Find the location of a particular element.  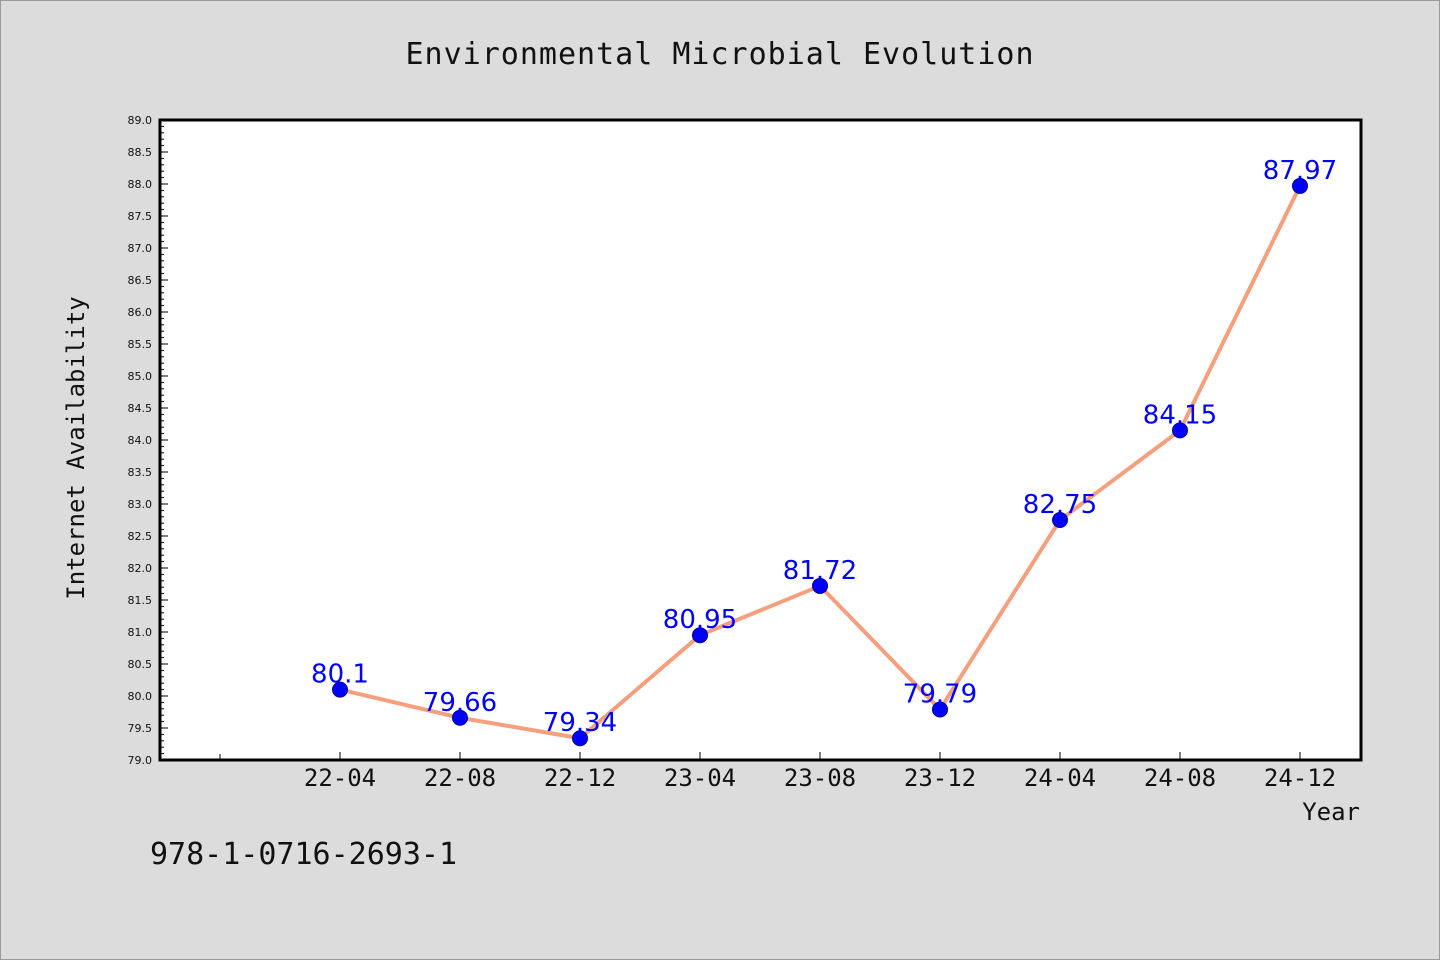

y-axis-title: Internet Availability is located at coordinates (76, 447).